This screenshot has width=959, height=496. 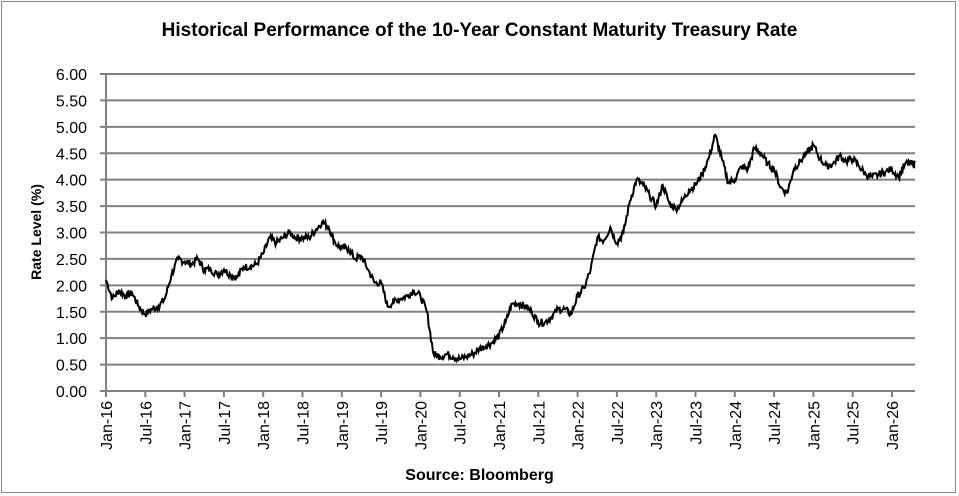 I want to click on x-tick-label: Jul-18, so click(x=304, y=423).